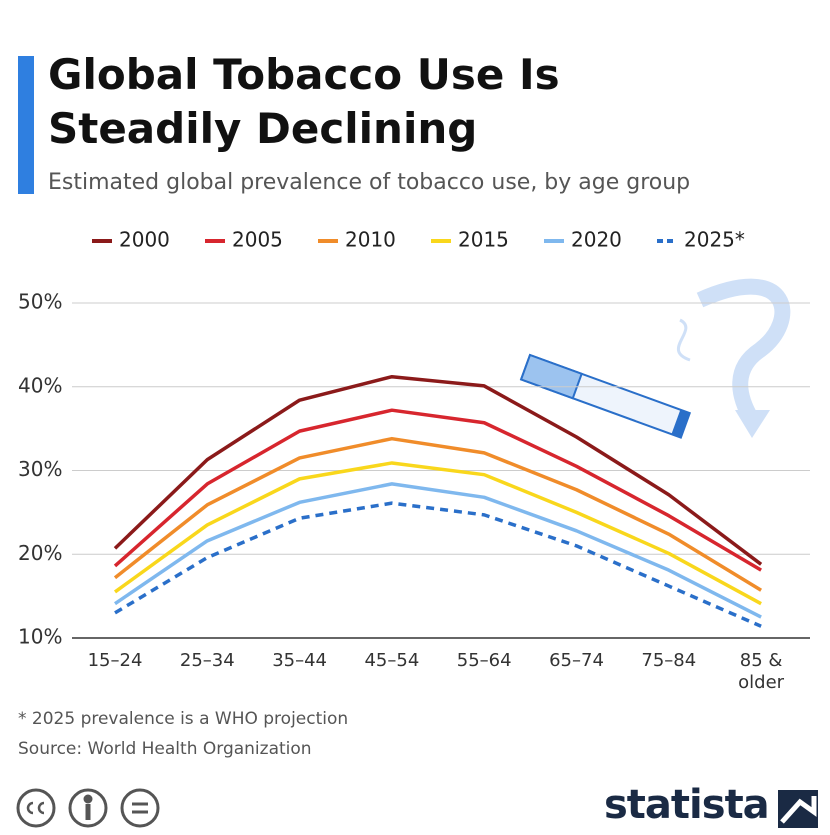 This screenshot has height=835, width=830. What do you see at coordinates (40, 302) in the screenshot?
I see `y-tick-label: 50%` at bounding box center [40, 302].